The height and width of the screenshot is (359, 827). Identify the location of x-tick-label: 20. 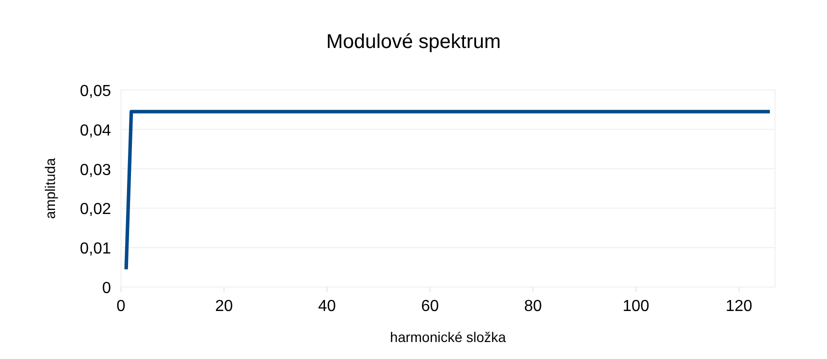
(224, 306).